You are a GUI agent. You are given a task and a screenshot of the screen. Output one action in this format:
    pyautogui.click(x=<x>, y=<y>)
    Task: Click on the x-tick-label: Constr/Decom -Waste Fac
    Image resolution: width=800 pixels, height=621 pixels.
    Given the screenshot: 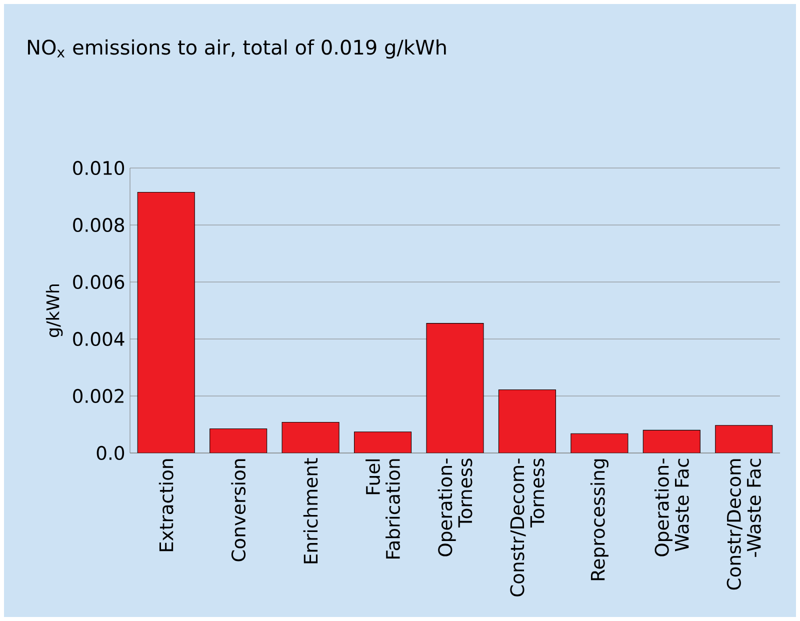 What is the action you would take?
    pyautogui.click(x=743, y=524)
    